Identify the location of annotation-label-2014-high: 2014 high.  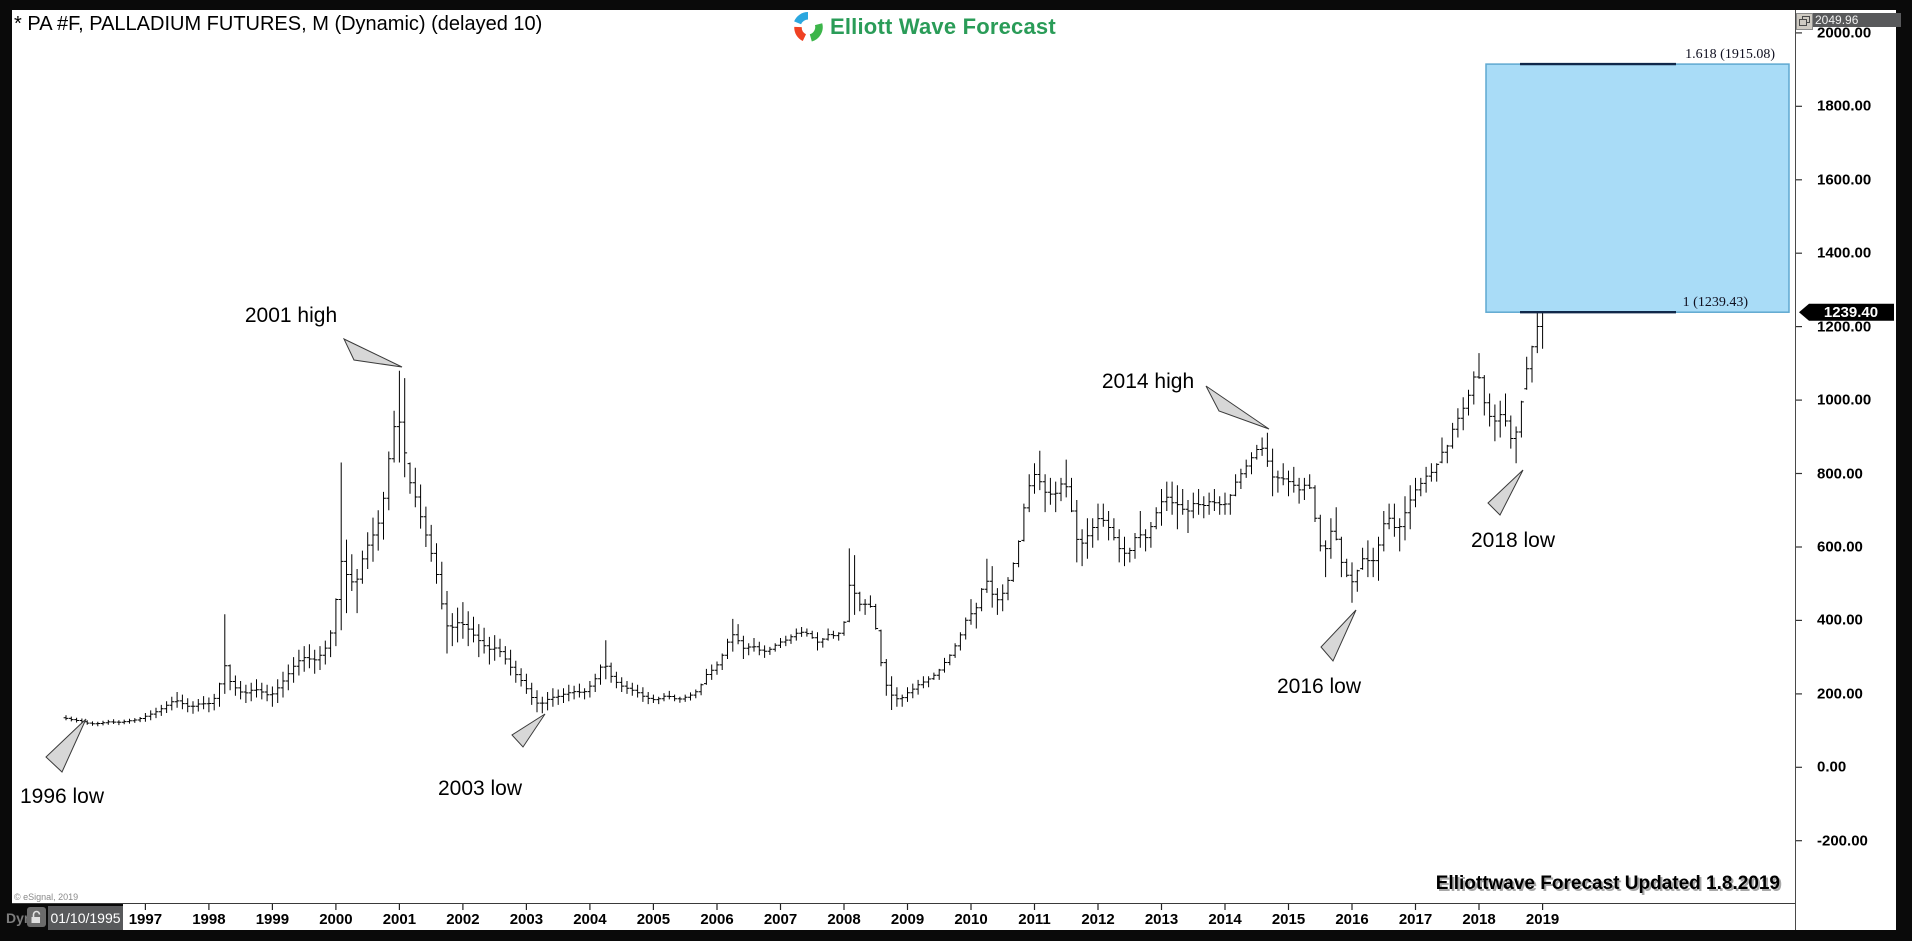
(1148, 381).